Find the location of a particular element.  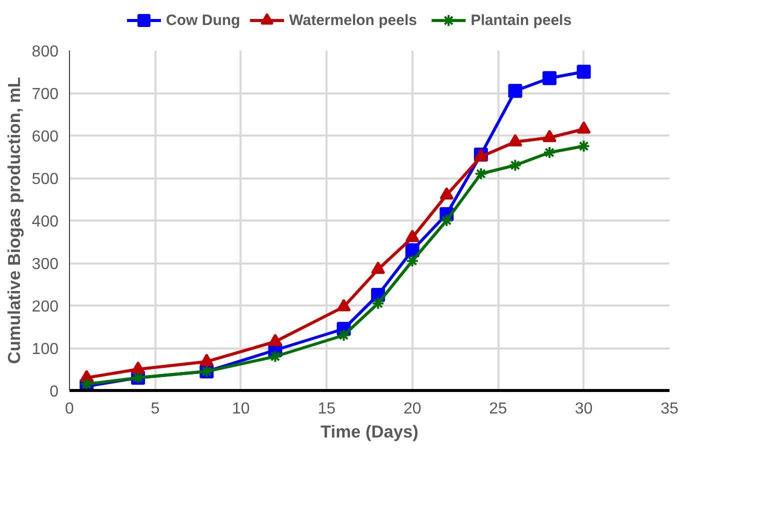

y-tick-label: 100 is located at coordinates (45, 349).